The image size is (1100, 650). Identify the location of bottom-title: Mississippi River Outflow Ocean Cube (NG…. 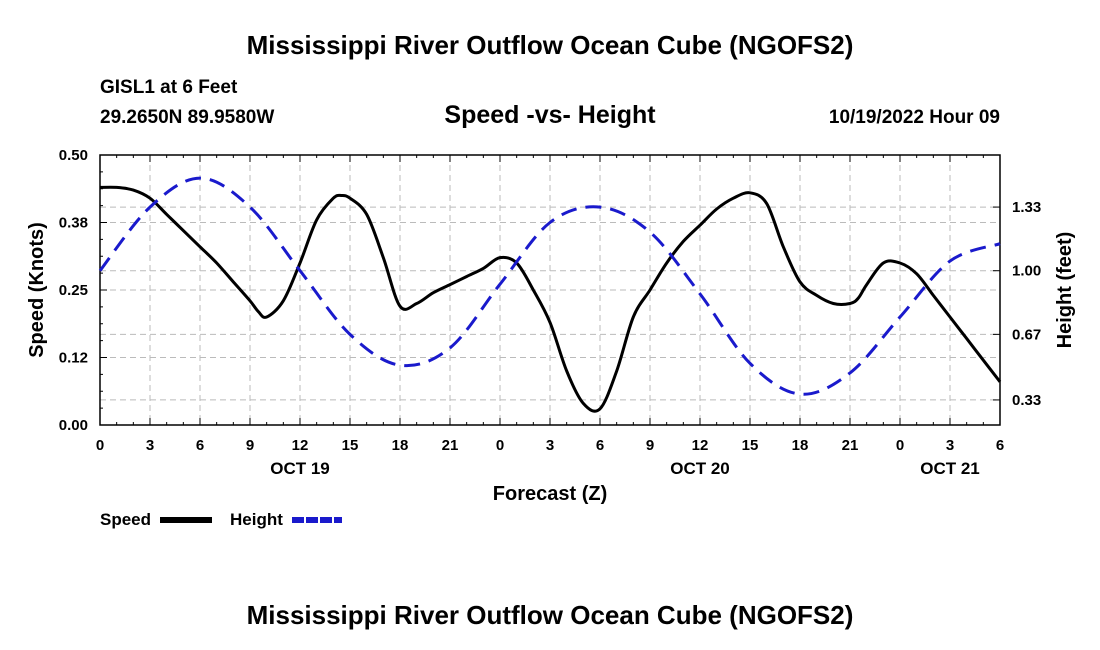
(550, 615).